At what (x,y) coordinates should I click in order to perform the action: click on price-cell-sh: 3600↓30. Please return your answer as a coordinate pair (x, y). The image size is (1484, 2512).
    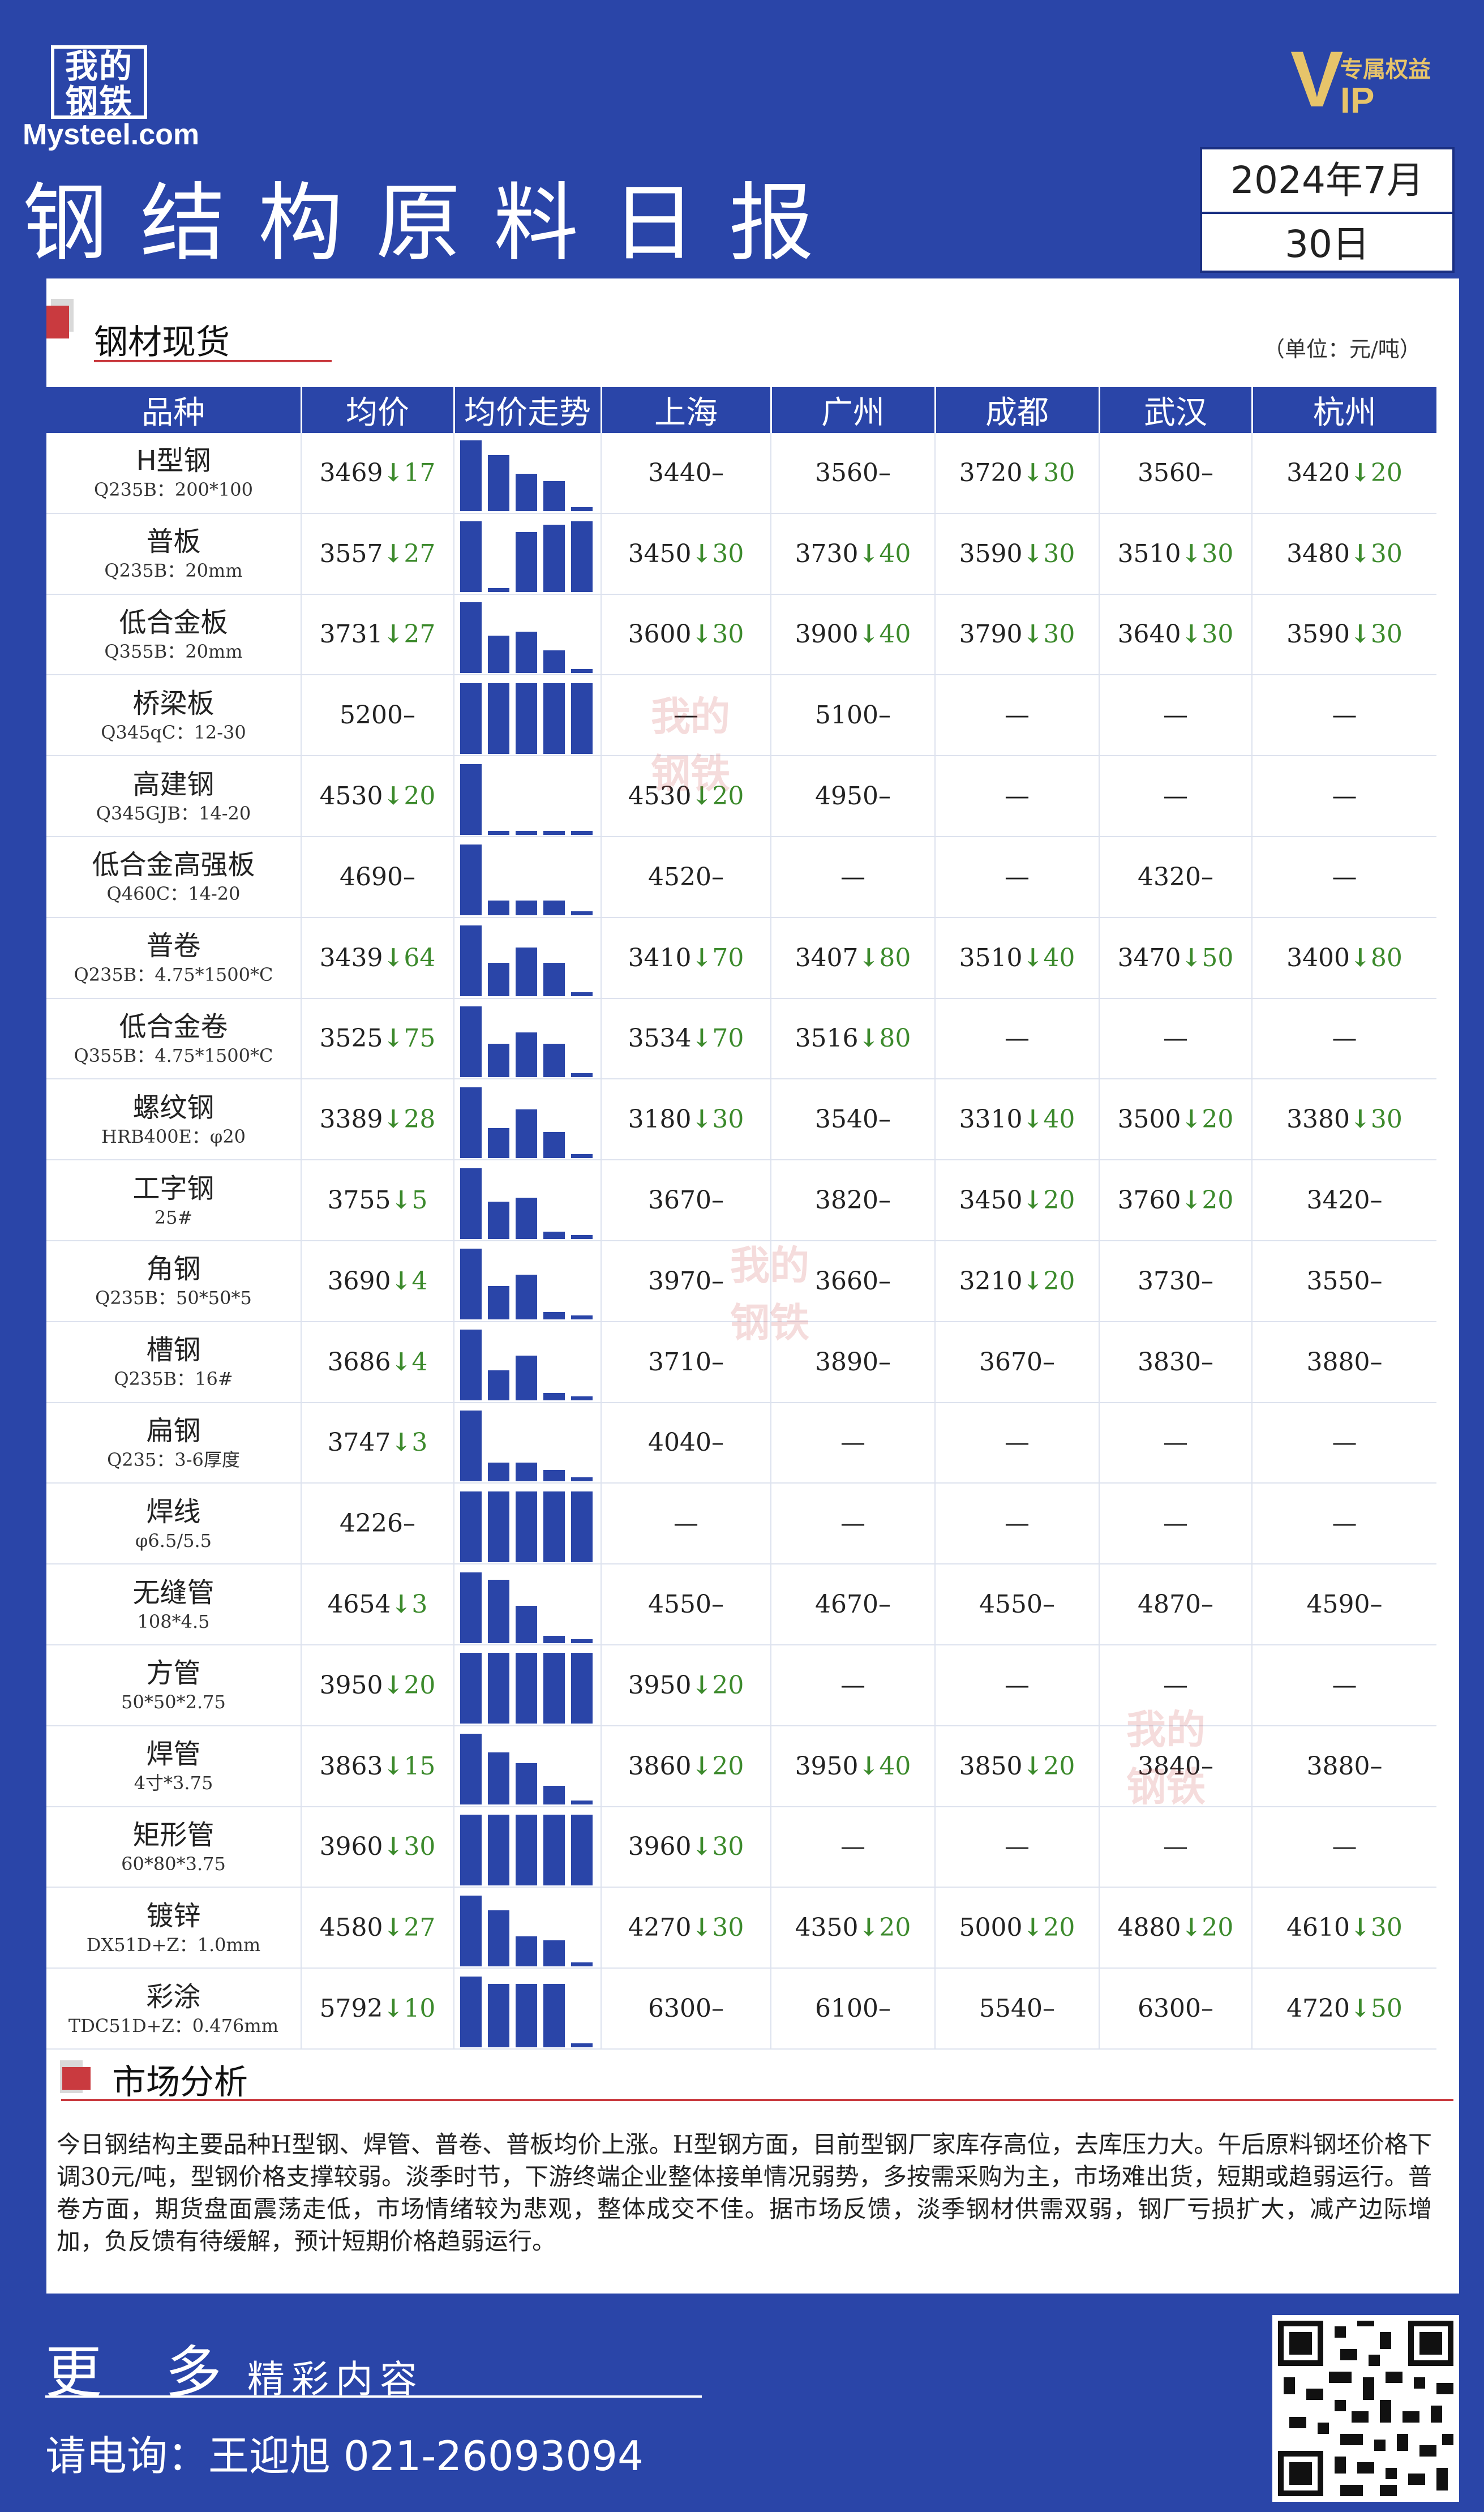
    Looking at the image, I should click on (686, 635).